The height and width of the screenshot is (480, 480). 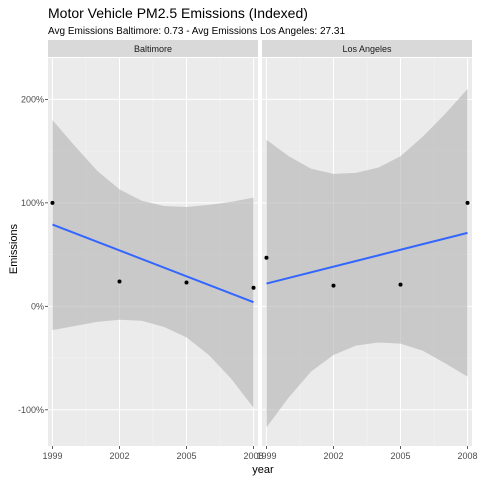 I want to click on facet-strip-label: Baltimore, so click(x=153, y=49).